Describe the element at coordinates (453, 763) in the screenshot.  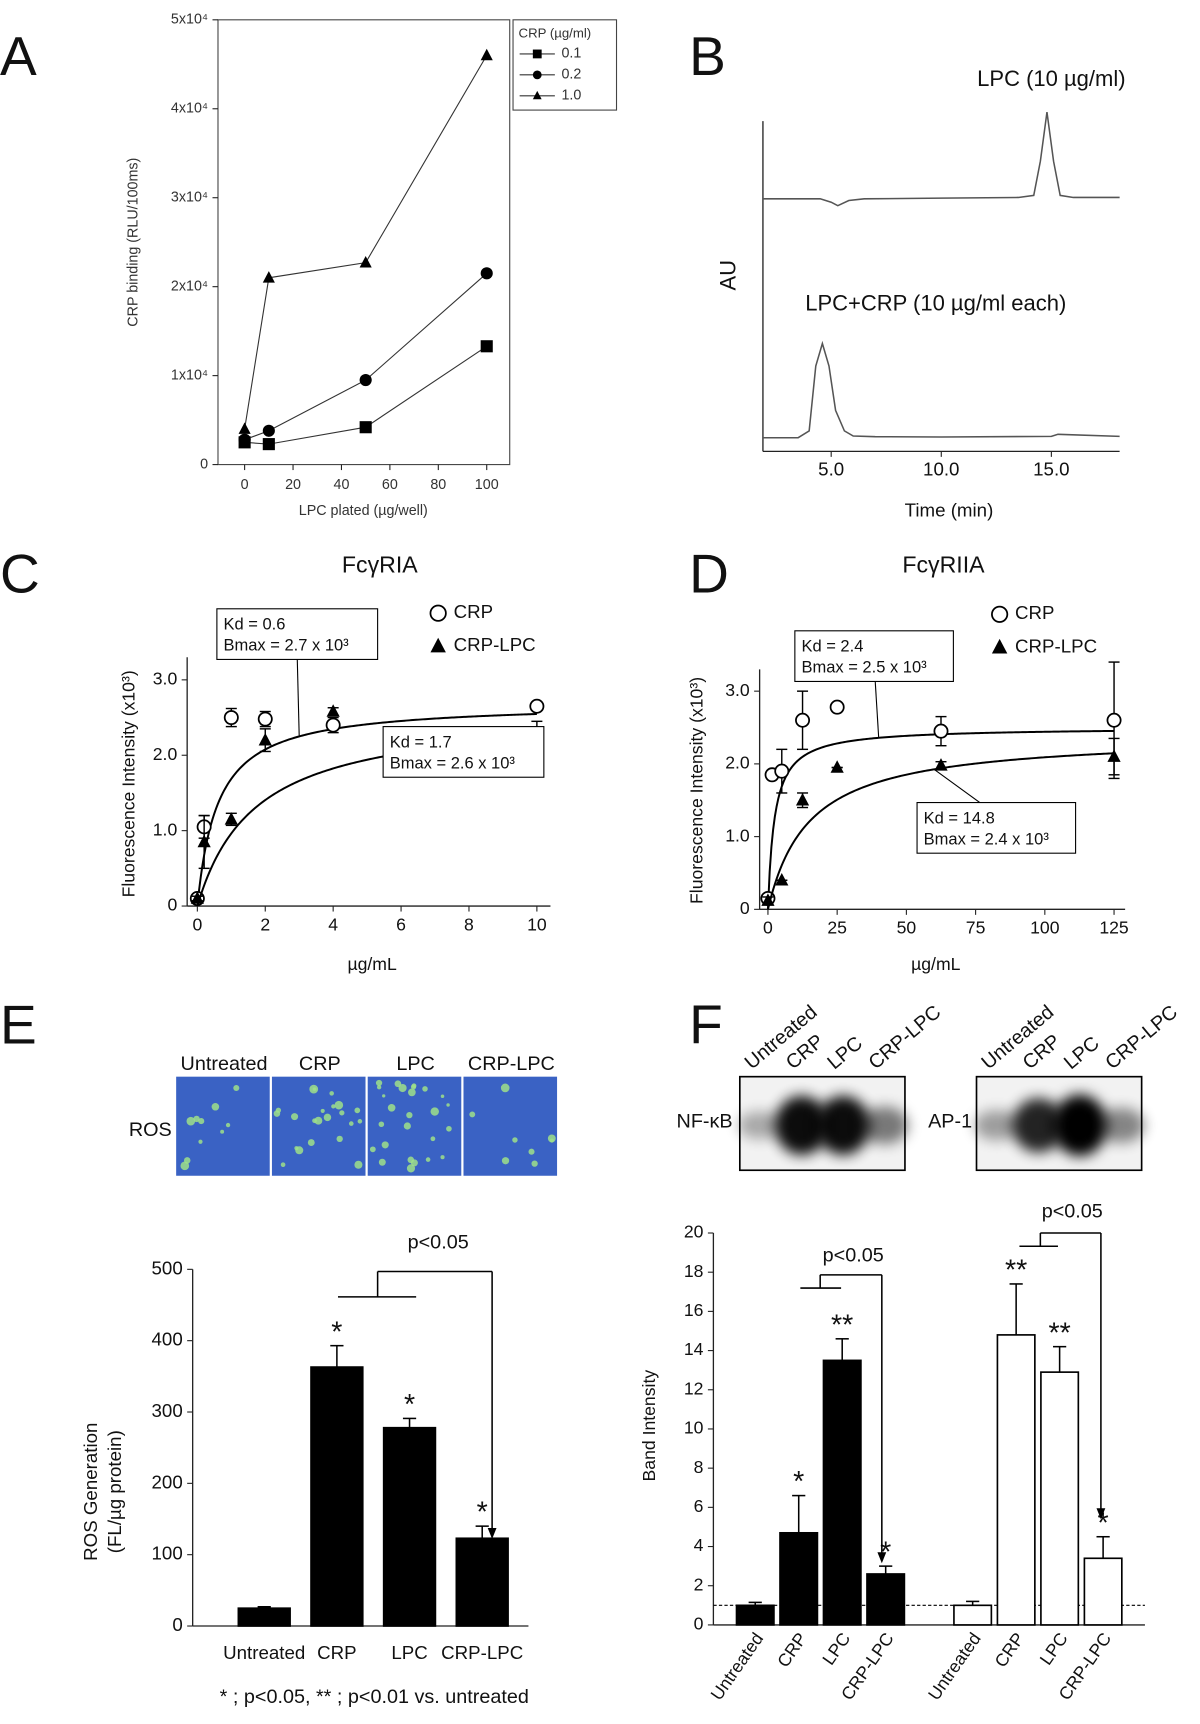
I see `bmax-label: Bmax = 2.6 x 10³` at that location.